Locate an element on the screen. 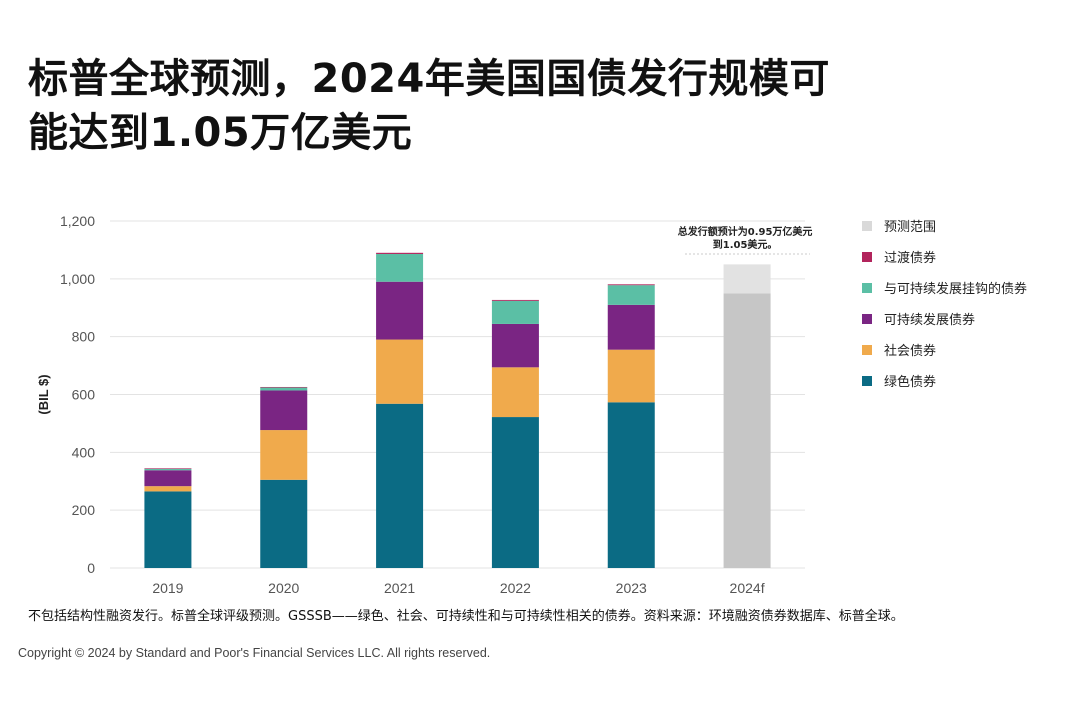 The width and height of the screenshot is (1080, 725). legend-label: 绿色债券 is located at coordinates (910, 382).